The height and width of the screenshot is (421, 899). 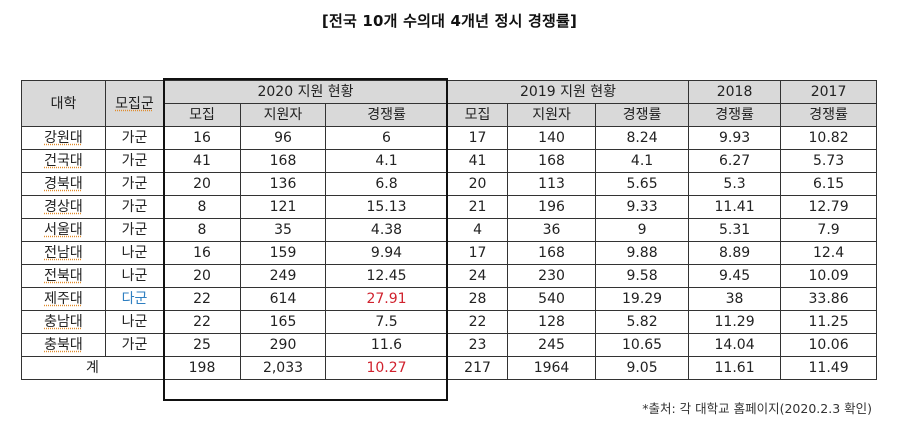 What do you see at coordinates (552, 184) in the screenshot?
I see `applicants-2019-cell: 113` at bounding box center [552, 184].